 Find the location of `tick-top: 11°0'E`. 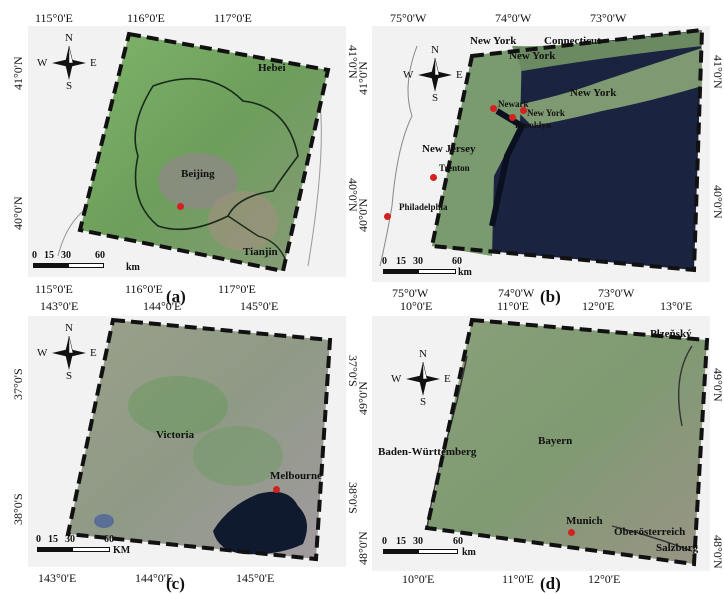

tick-top: 11°0'E is located at coordinates (513, 306).